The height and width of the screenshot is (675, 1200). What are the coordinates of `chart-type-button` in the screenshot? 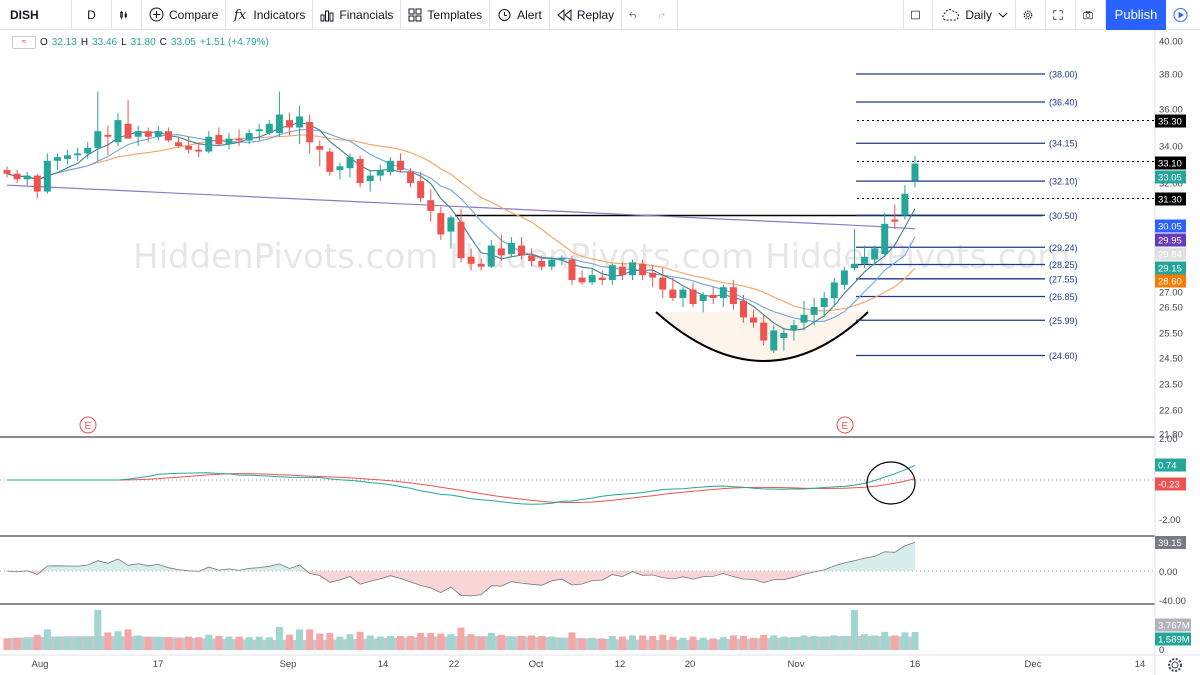 It's located at (127, 15).